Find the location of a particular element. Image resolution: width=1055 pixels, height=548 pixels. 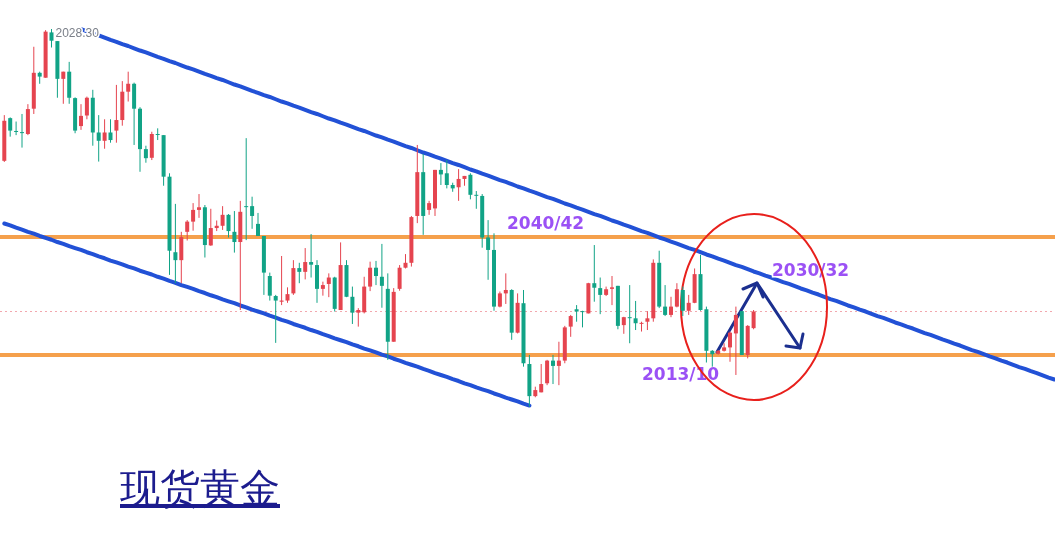

annotation: 2040/42 is located at coordinates (546, 223).